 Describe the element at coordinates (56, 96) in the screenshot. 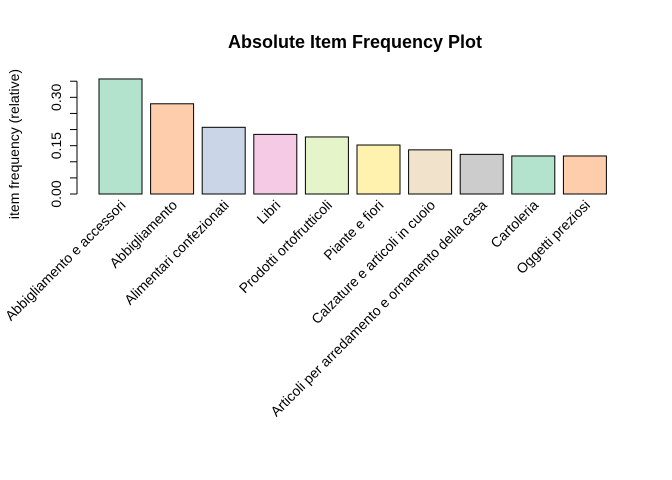

I see `y-tick-label: 0.30` at that location.